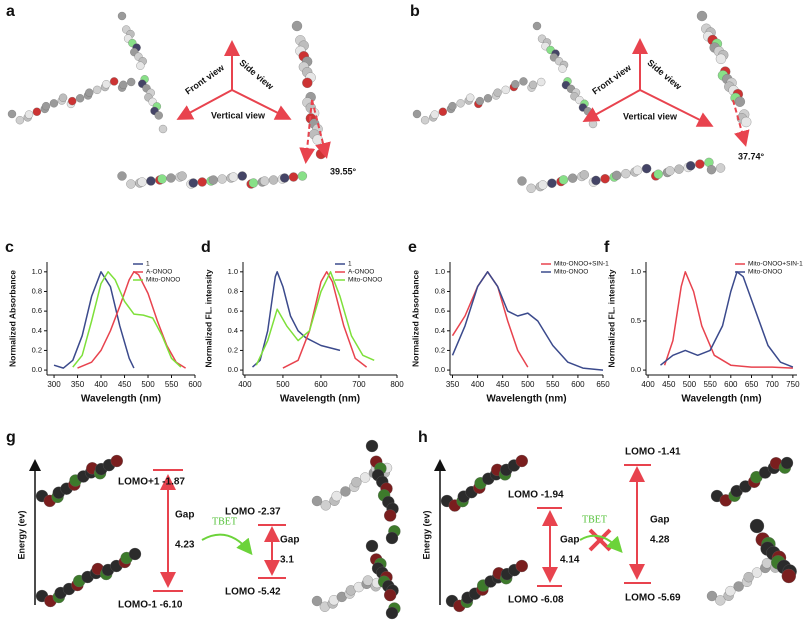 The image size is (811, 633). Describe the element at coordinates (664, 75) in the screenshot. I see `view-label: Side view` at that location.